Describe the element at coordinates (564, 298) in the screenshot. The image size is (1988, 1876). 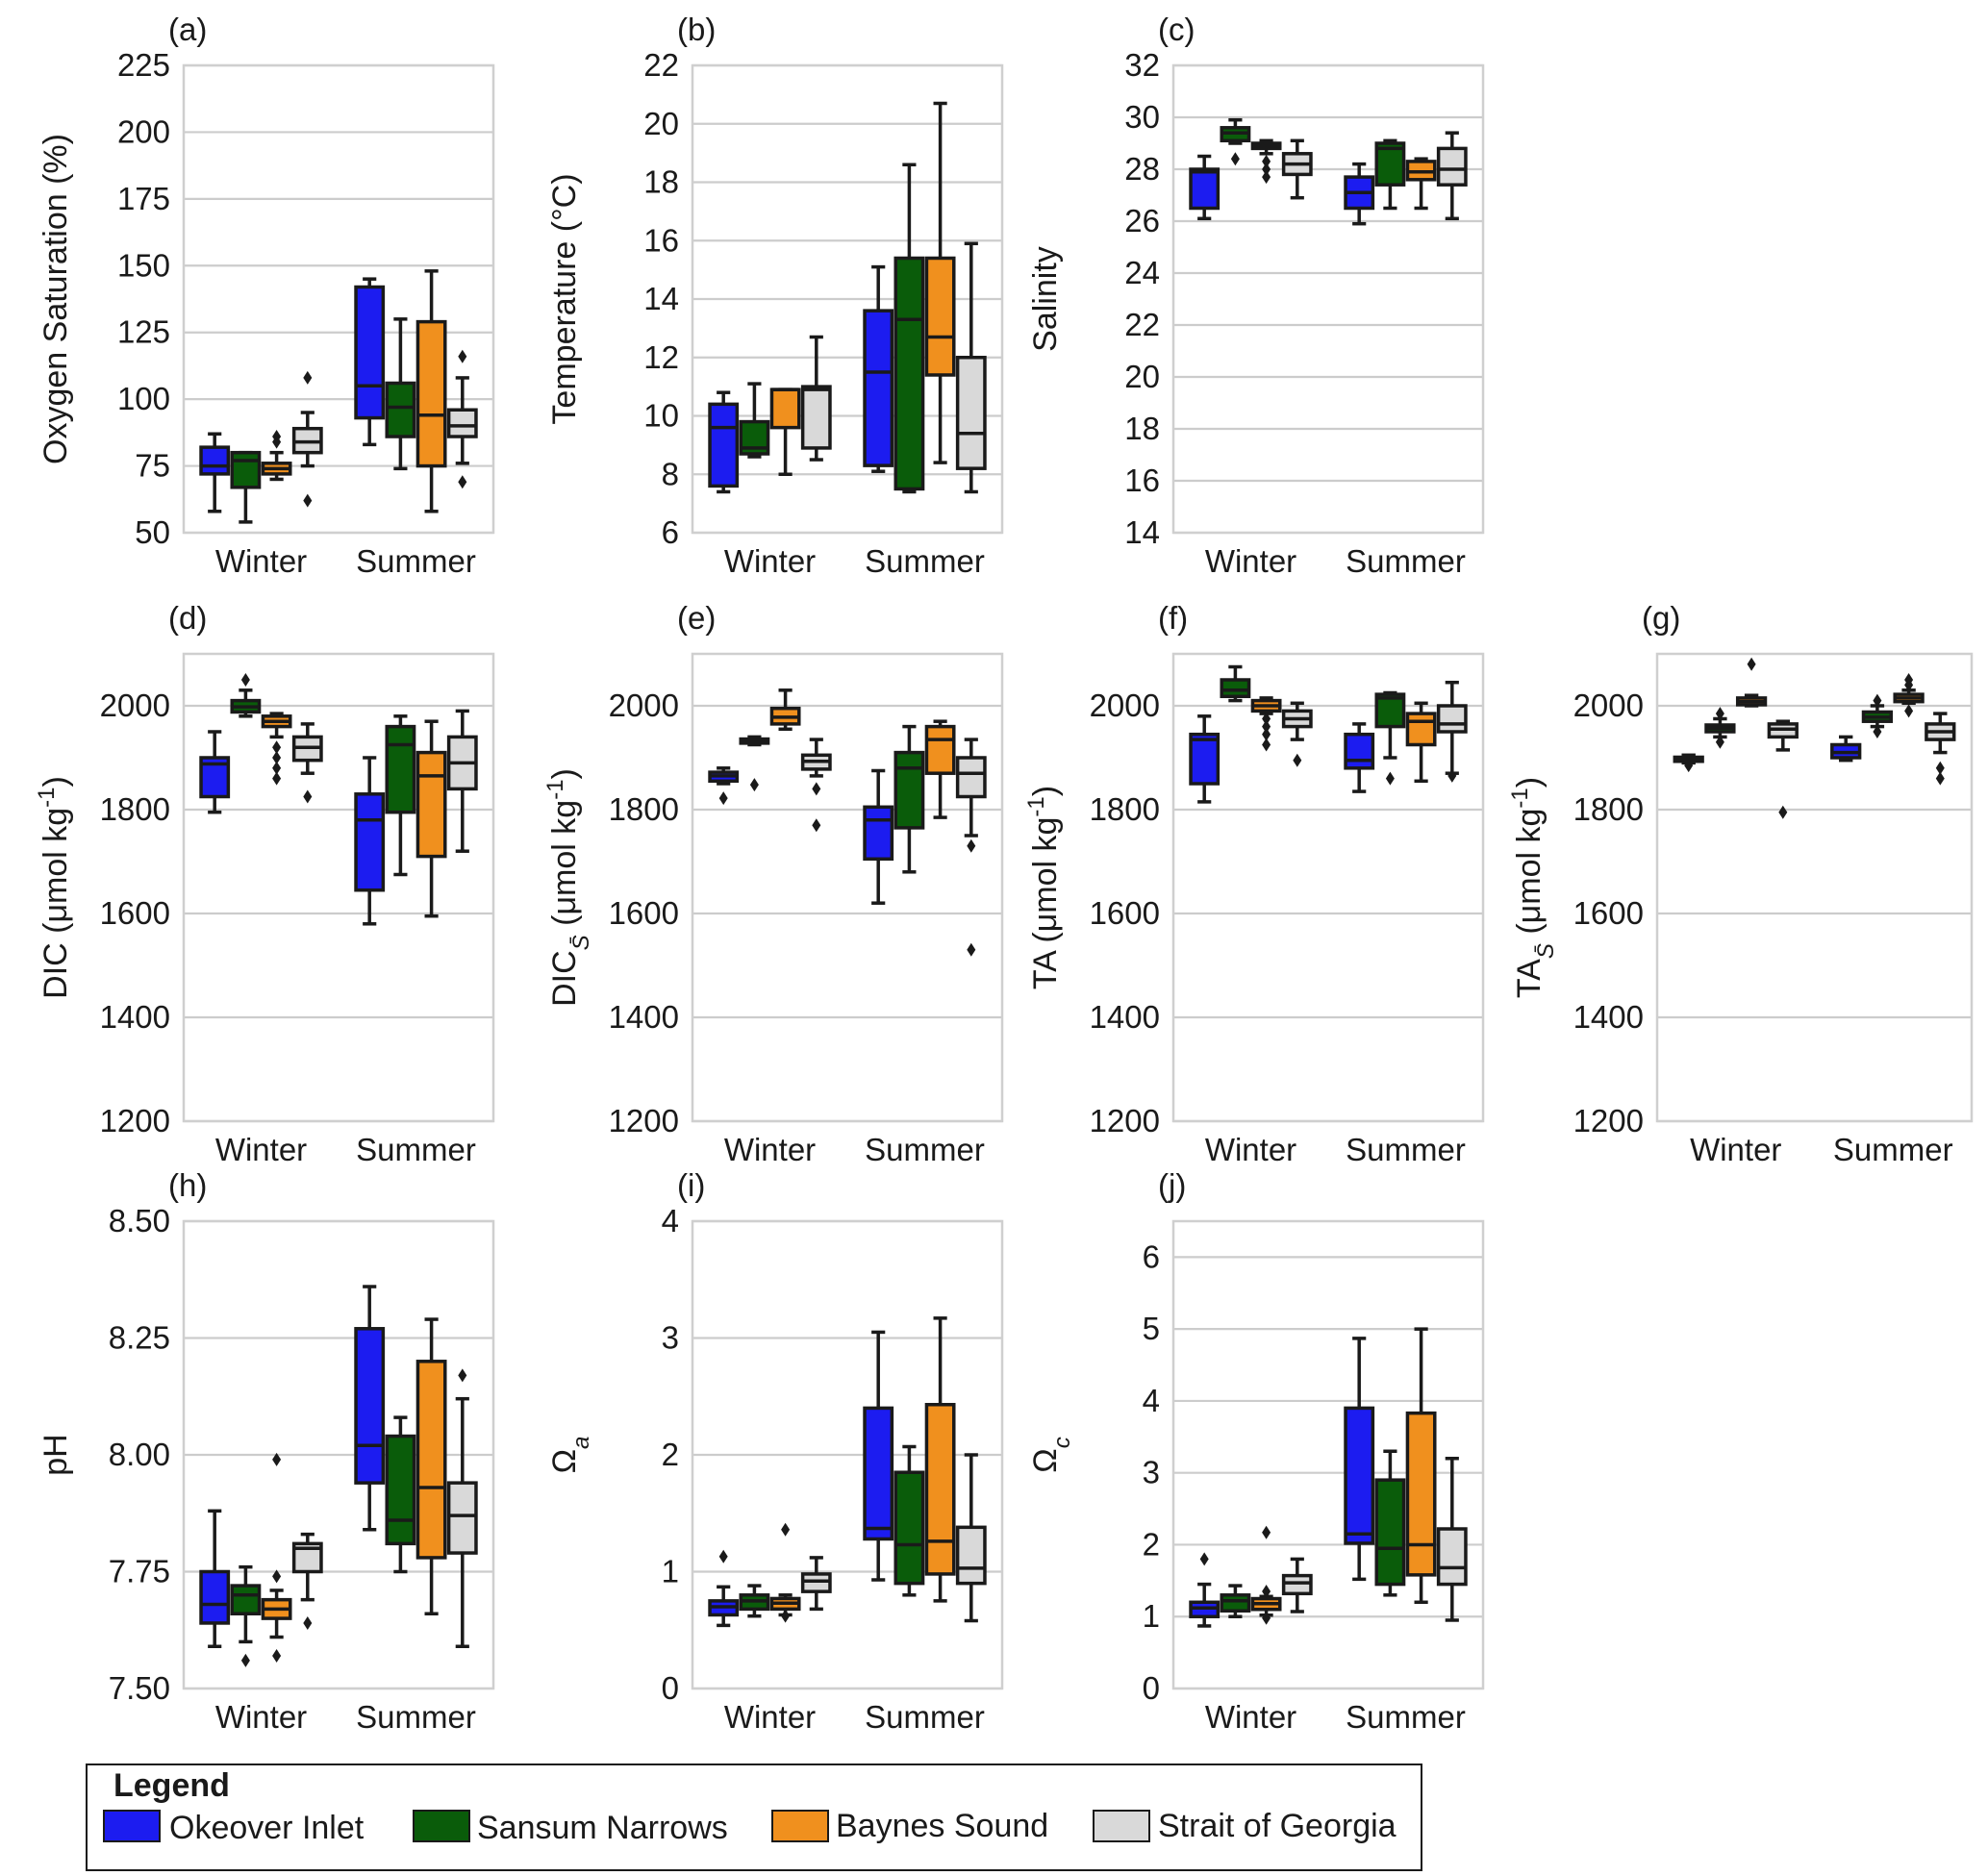
I see `y-axis-label: Temperature (°C)` at that location.